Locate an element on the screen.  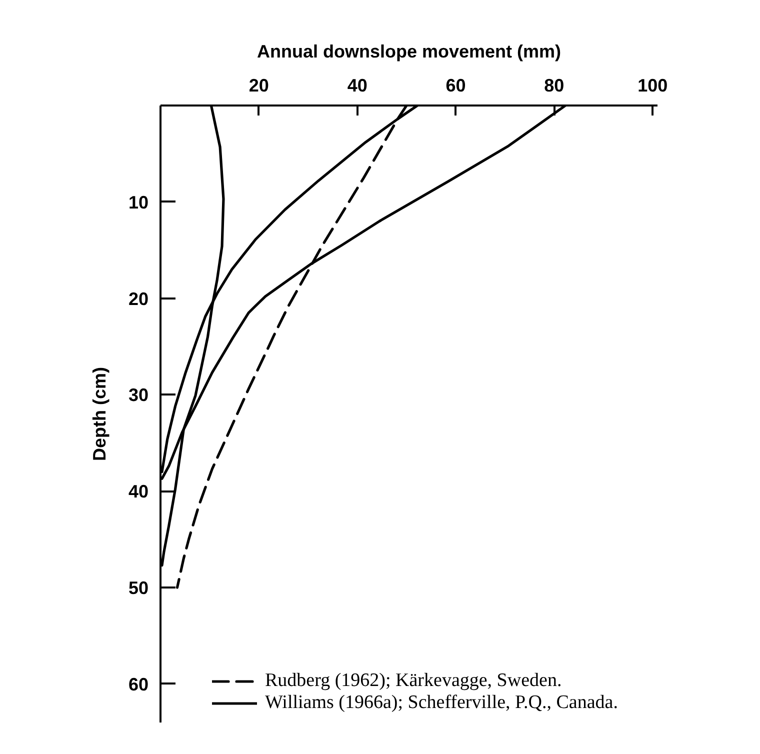
y-tick-label: 50 is located at coordinates (138, 588).